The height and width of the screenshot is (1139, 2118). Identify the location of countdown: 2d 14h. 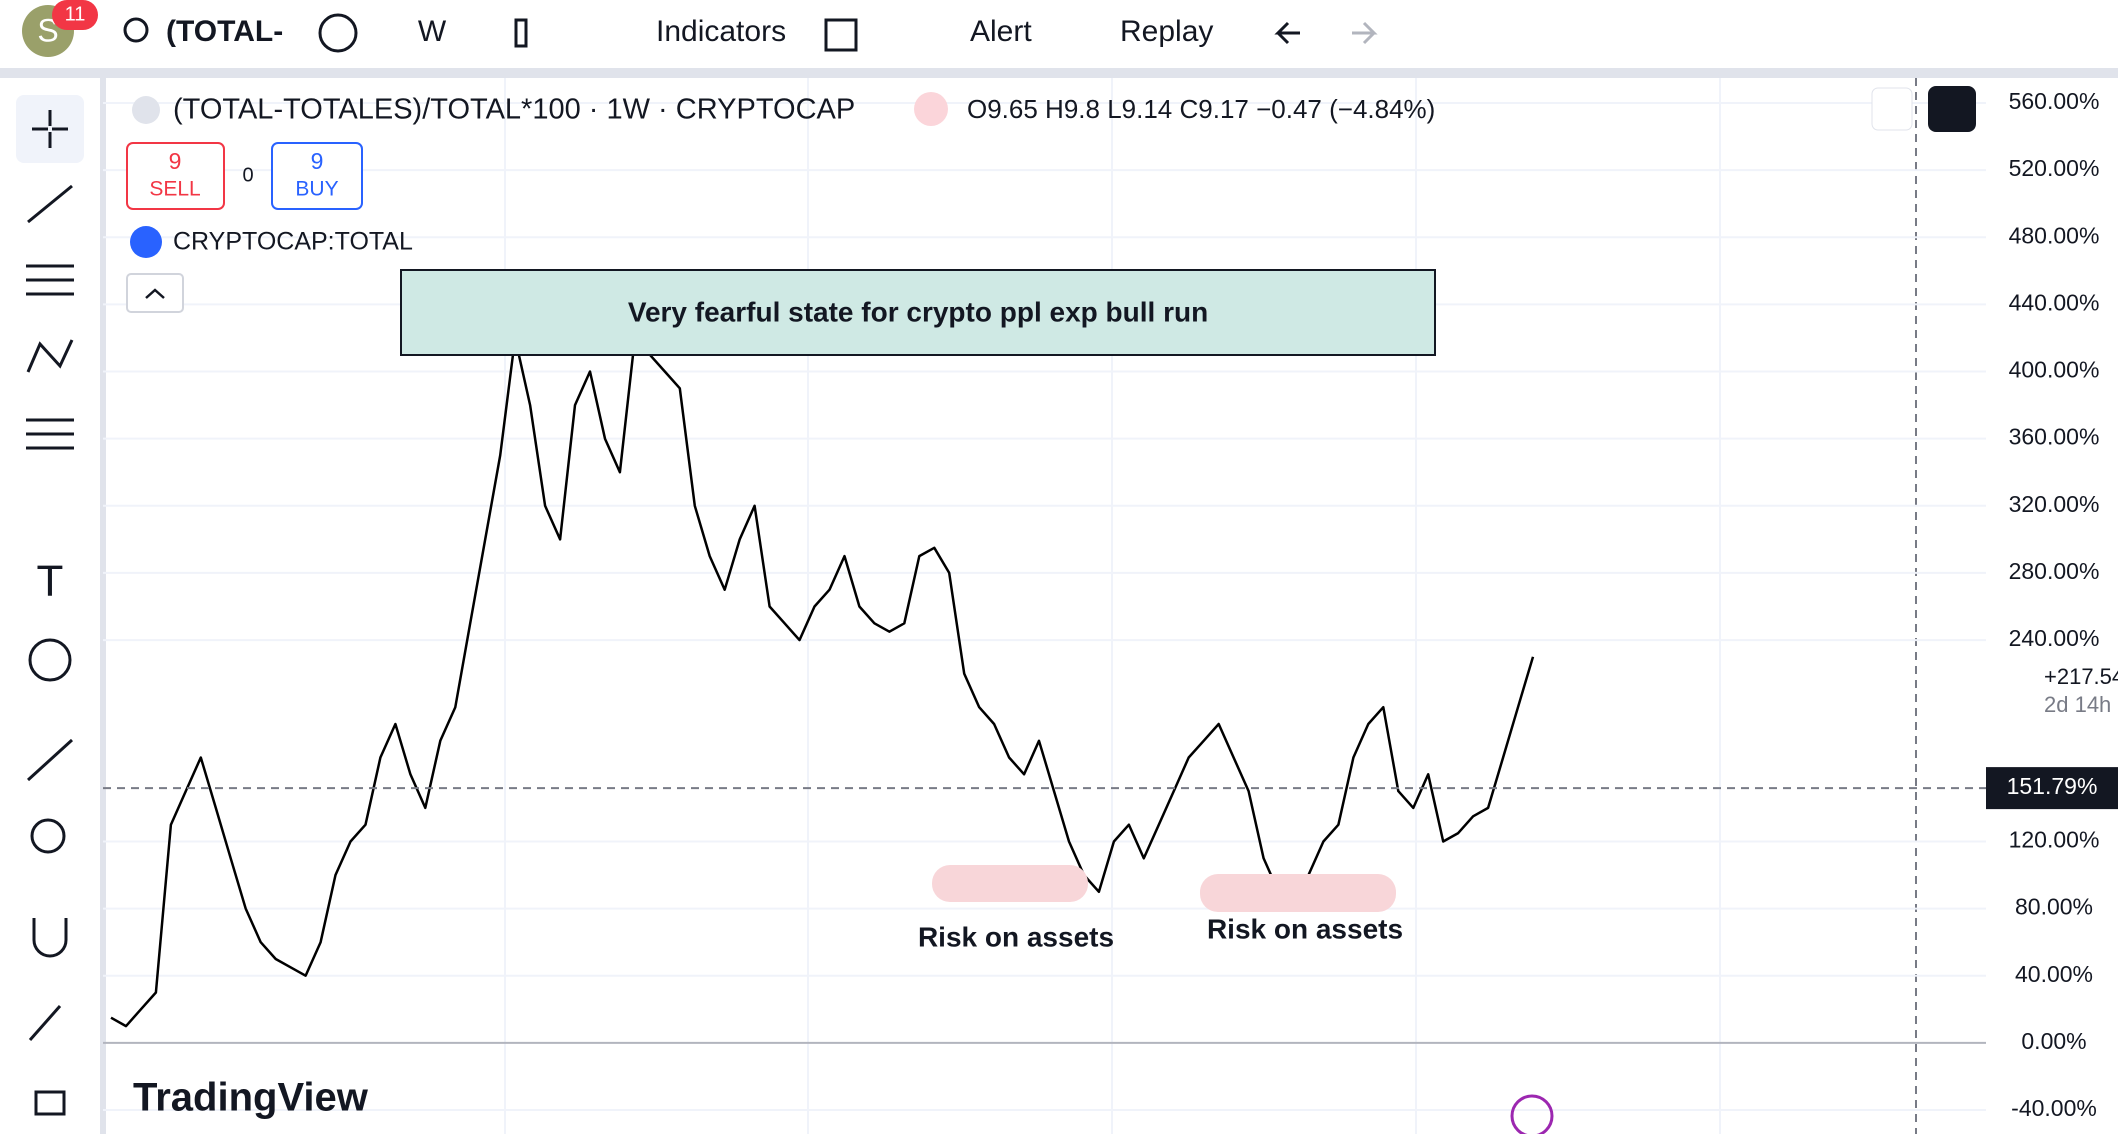
(2077, 704).